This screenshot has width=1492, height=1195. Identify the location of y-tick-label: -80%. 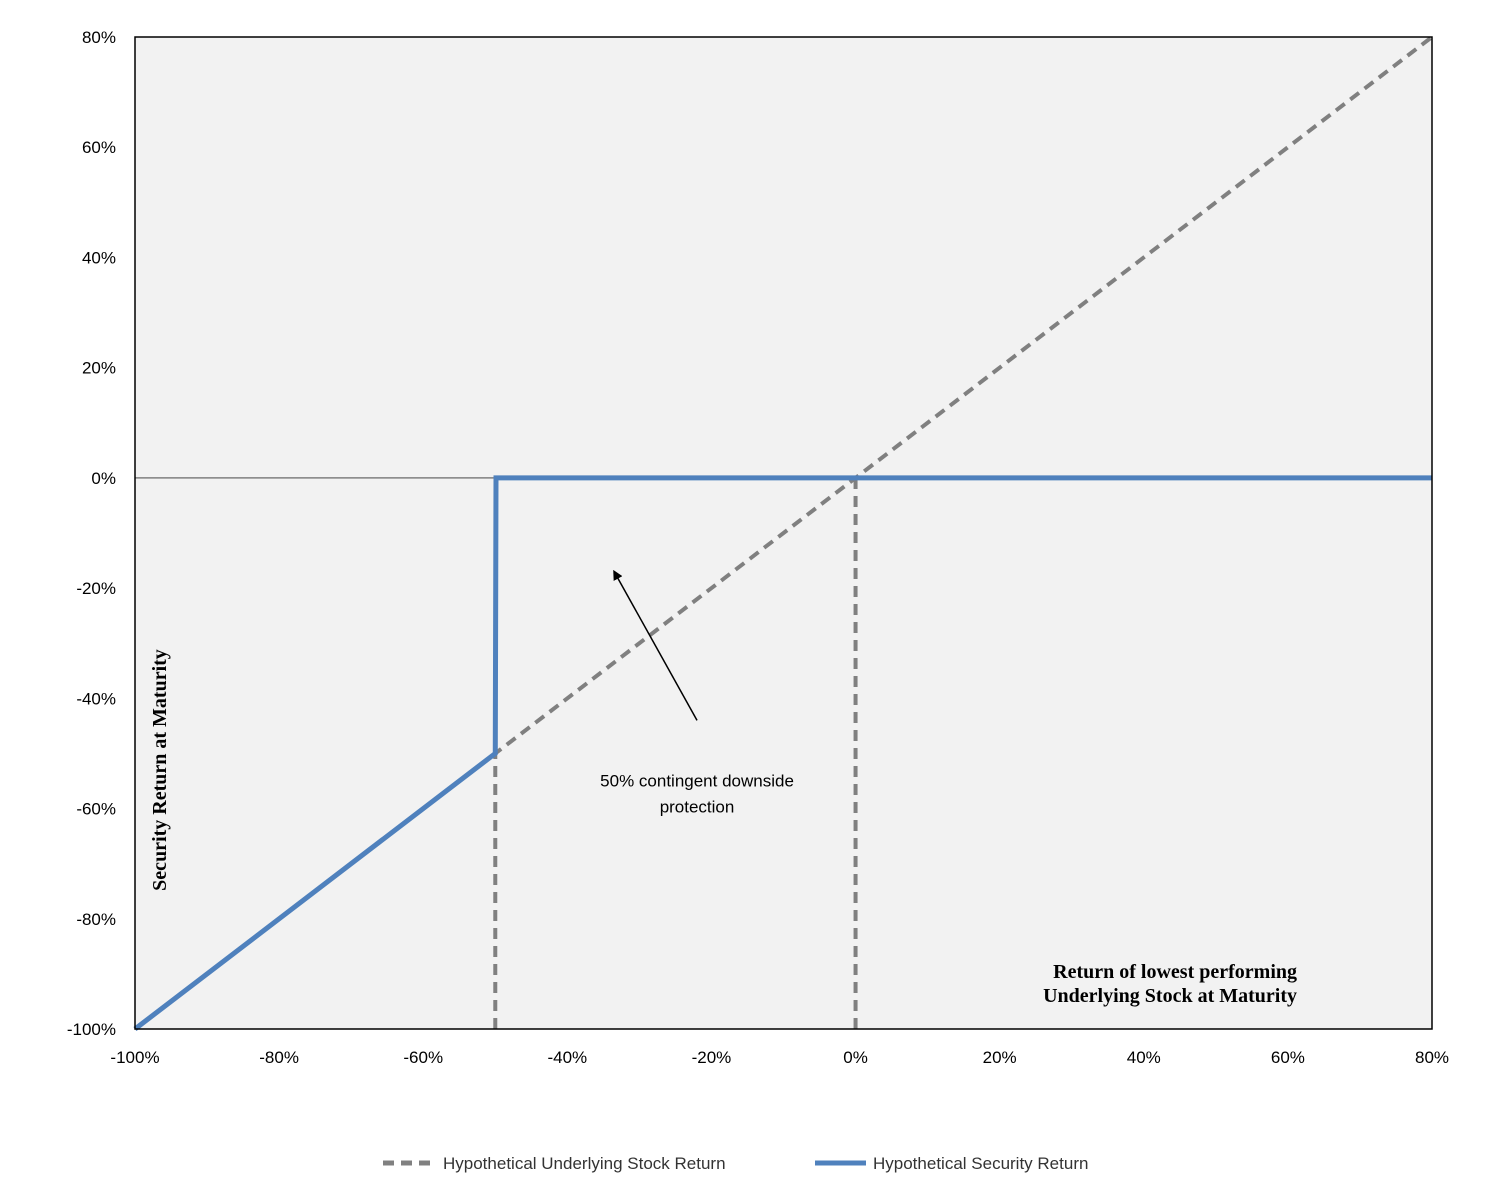
(96, 919).